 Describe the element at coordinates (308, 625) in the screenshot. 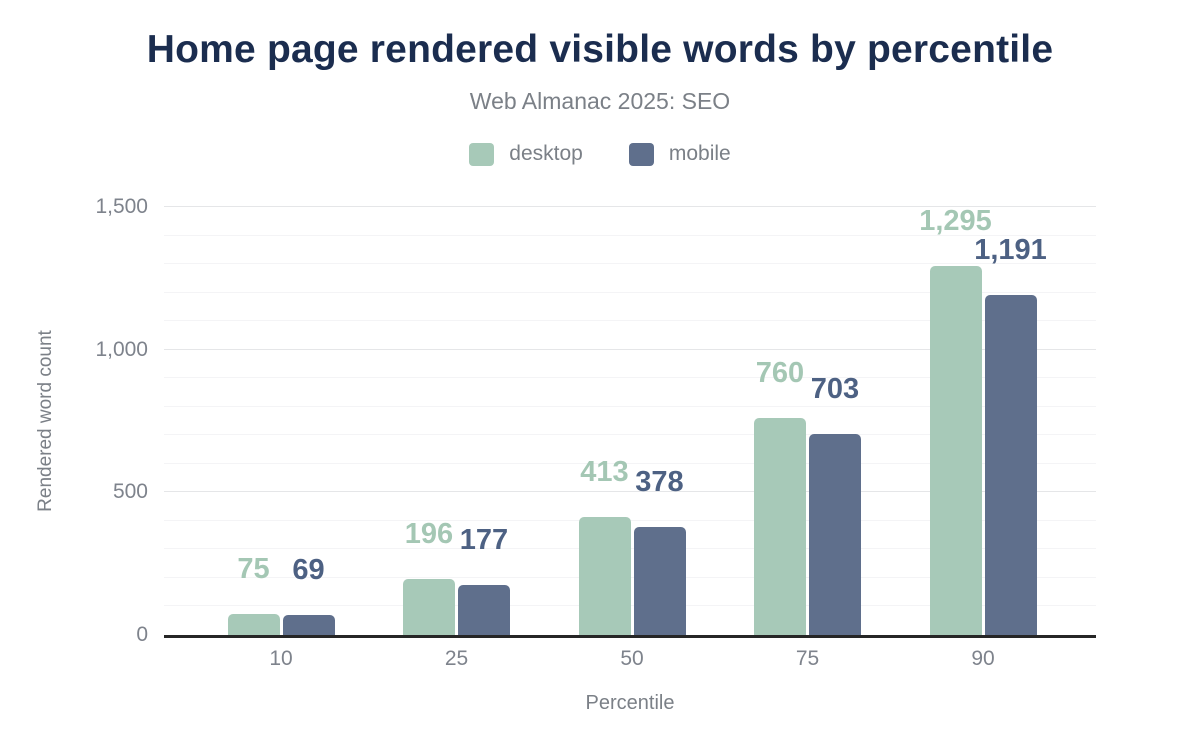

I see `bar-mobile-p10` at that location.